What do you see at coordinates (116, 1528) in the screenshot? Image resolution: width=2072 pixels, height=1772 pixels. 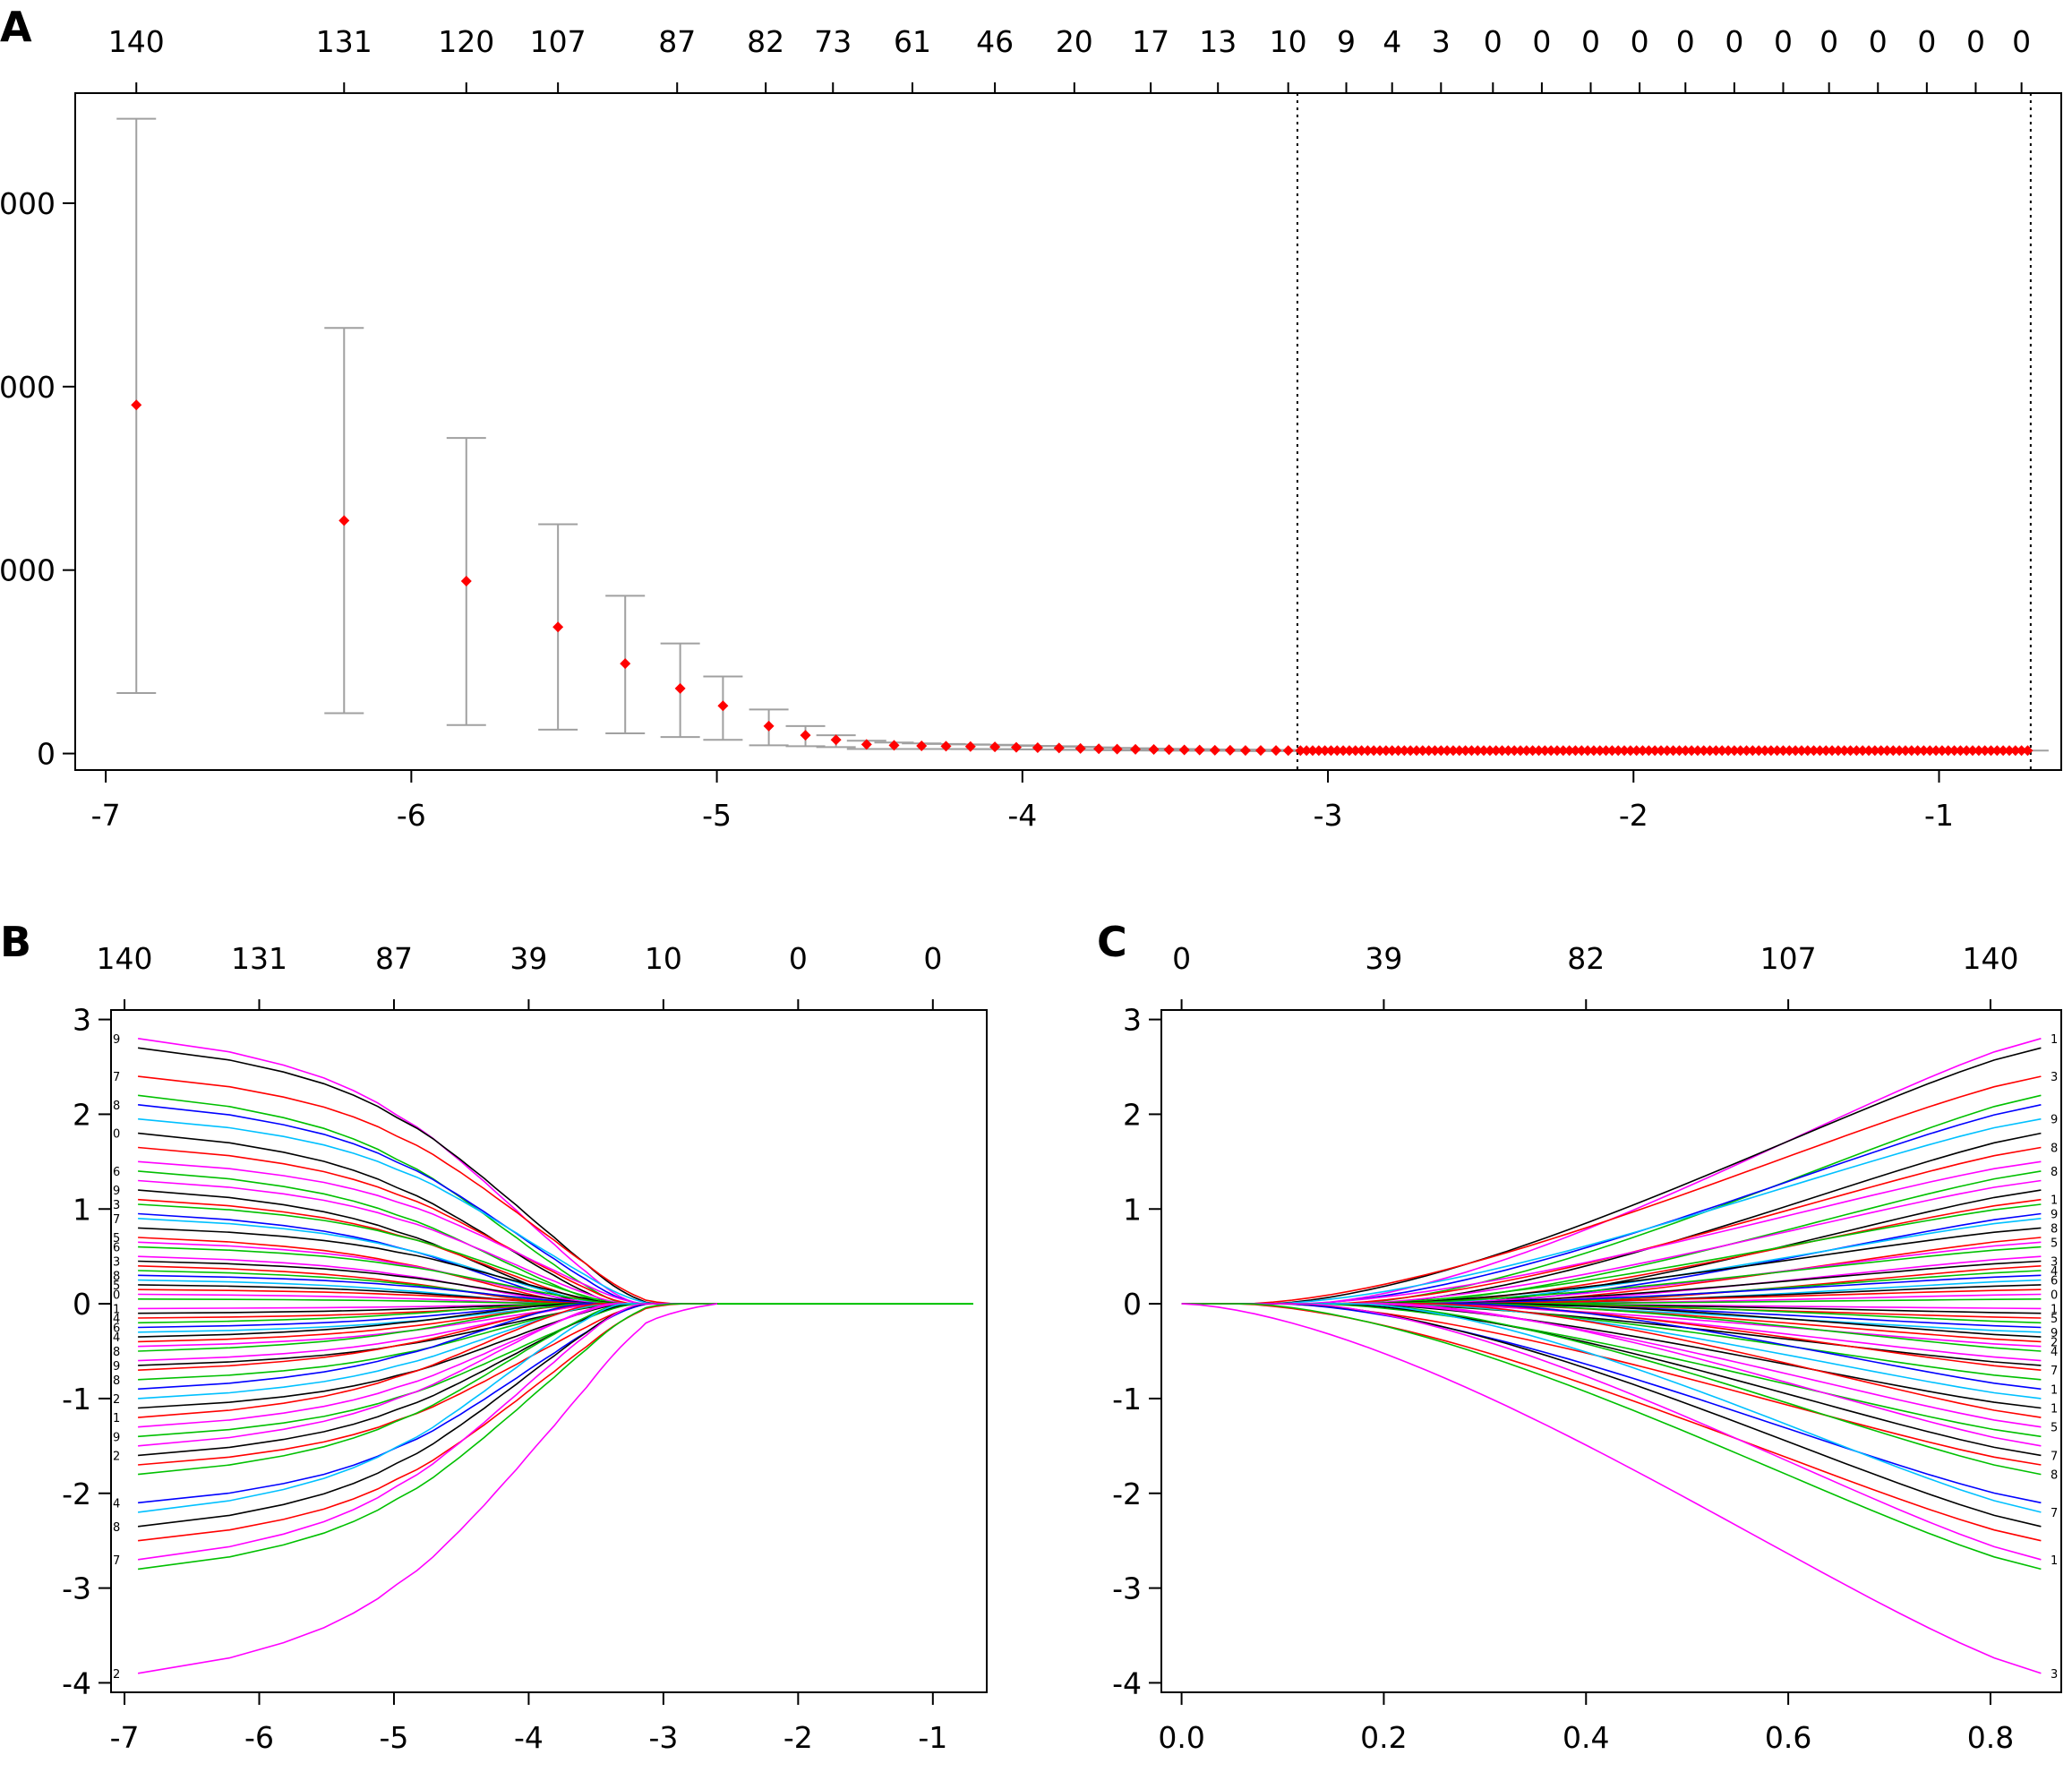 I see `b-coefficient-label: 8` at bounding box center [116, 1528].